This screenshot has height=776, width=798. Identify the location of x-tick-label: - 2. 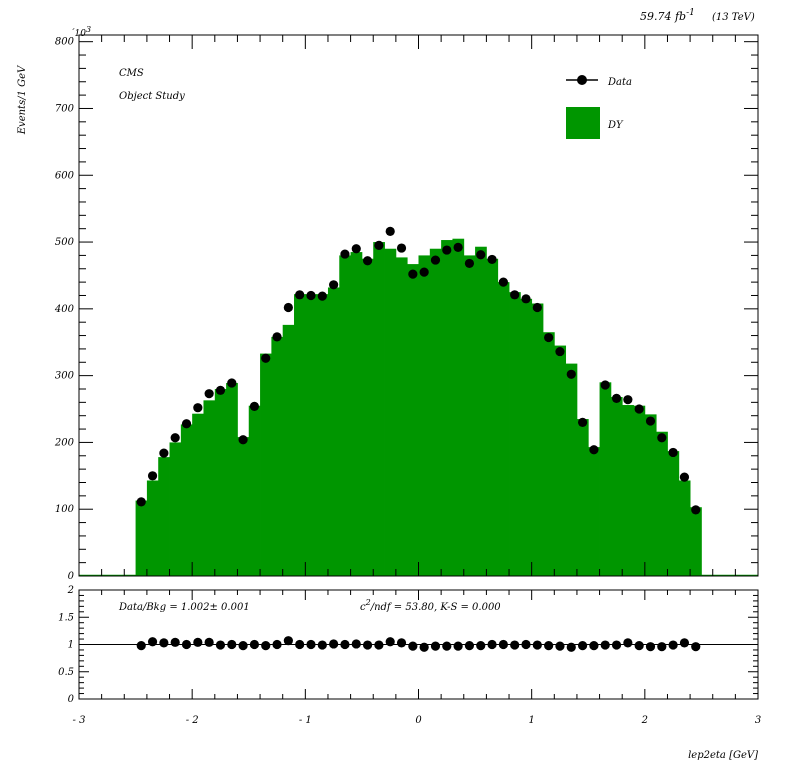
(192, 720).